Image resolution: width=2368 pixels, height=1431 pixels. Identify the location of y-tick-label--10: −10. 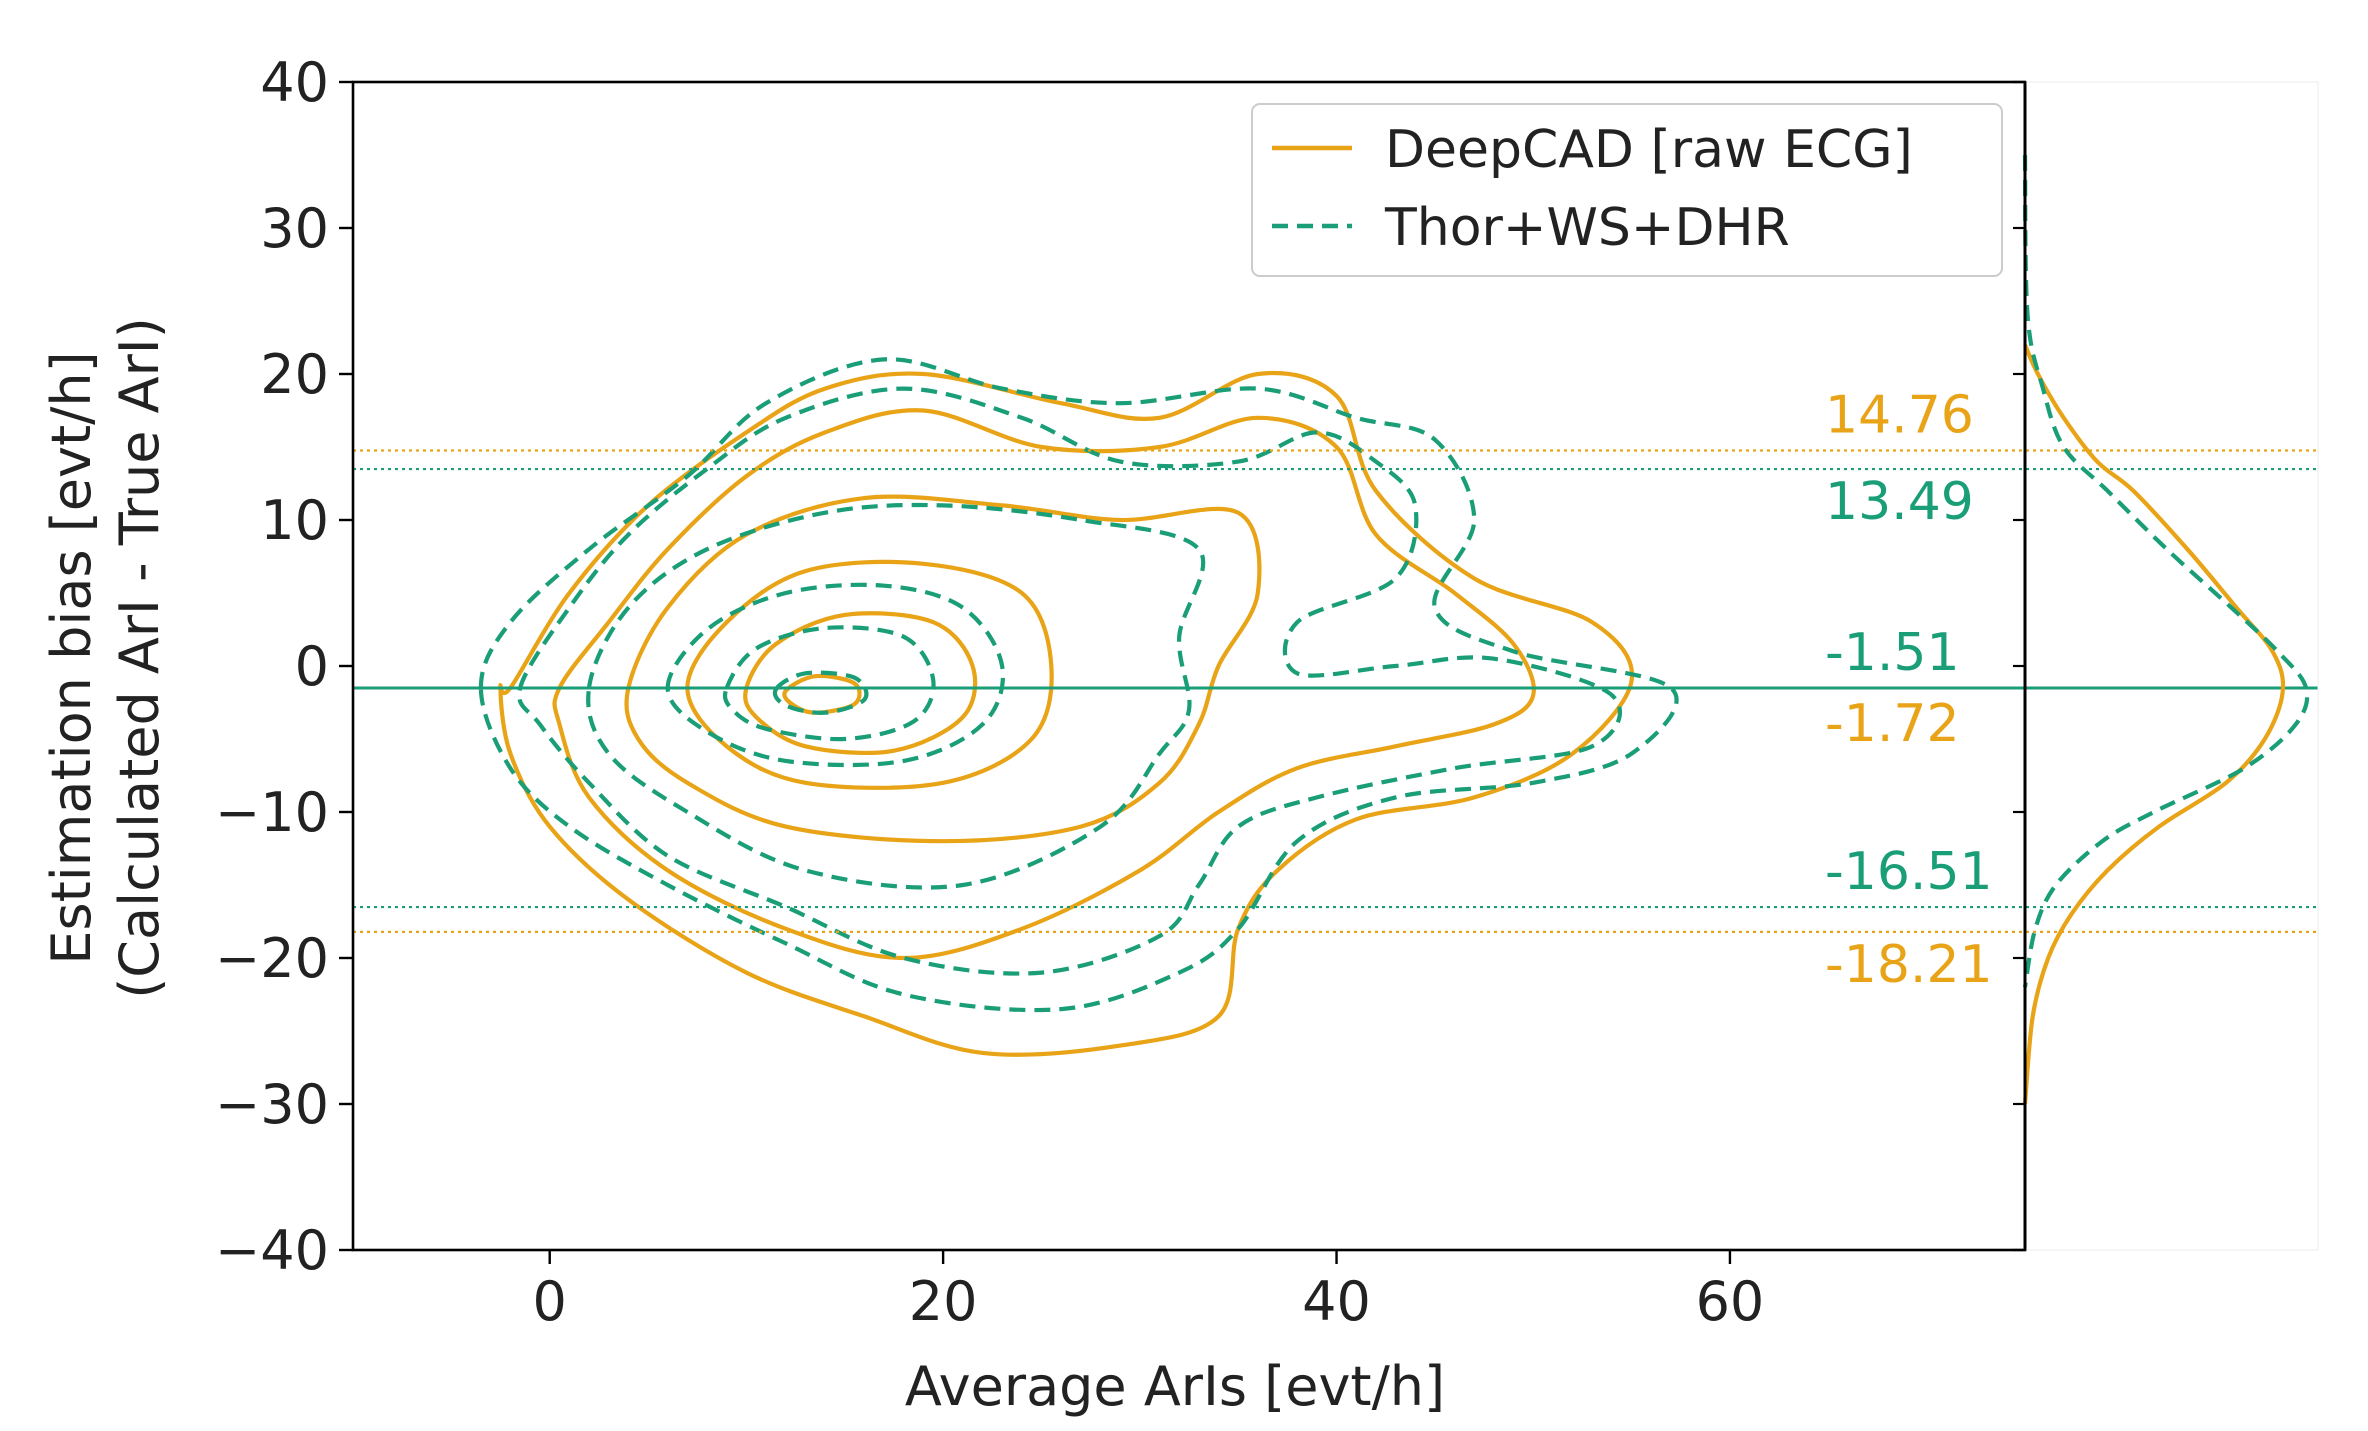
(272, 812).